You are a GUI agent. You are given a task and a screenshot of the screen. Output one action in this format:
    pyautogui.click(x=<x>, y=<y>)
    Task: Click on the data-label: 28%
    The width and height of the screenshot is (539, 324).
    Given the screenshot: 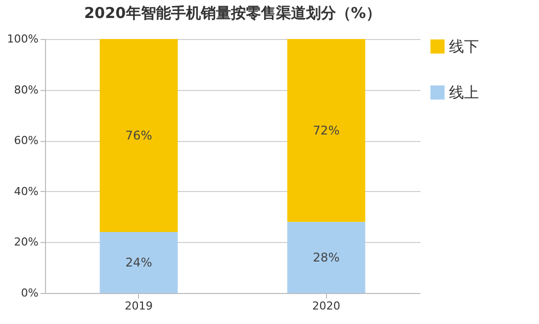 What is the action you would take?
    pyautogui.click(x=326, y=257)
    